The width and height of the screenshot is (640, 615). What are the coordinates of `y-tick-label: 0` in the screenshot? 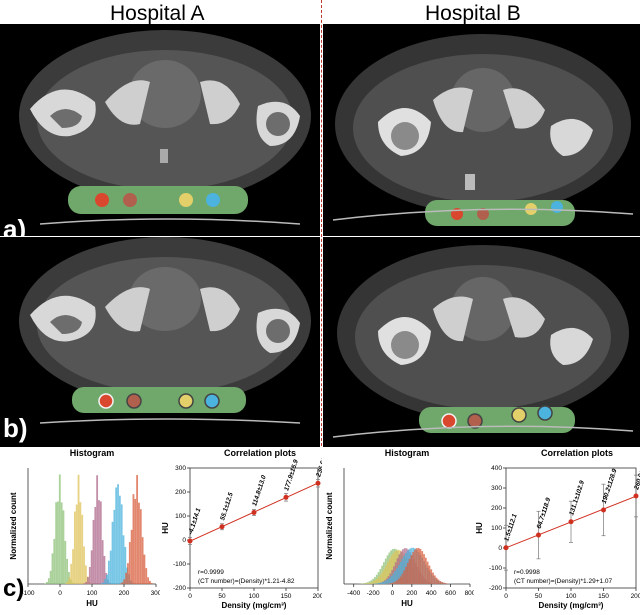 It's located at (500, 548).